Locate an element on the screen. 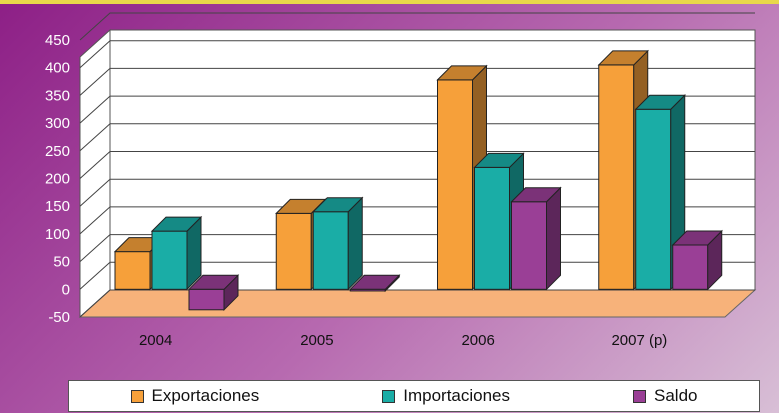 The image size is (779, 413). x-tick-label: 2004 is located at coordinates (155, 340).